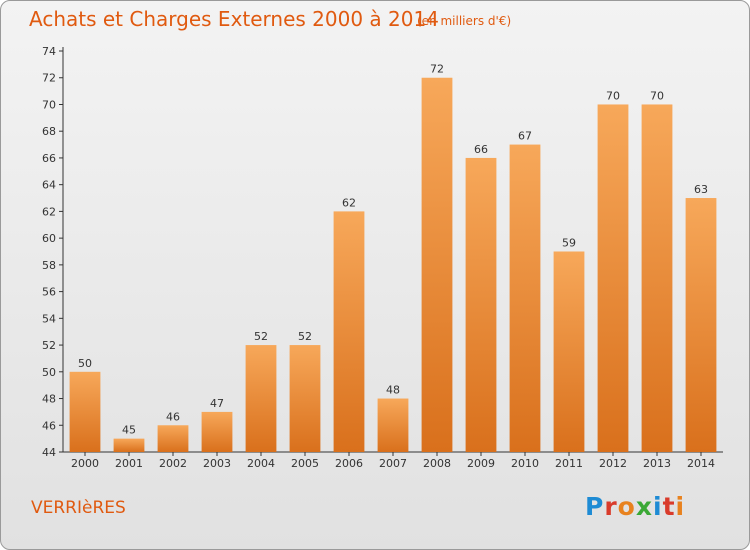 Image resolution: width=750 pixels, height=550 pixels. I want to click on x-tick-label-2011: 2011, so click(569, 463).